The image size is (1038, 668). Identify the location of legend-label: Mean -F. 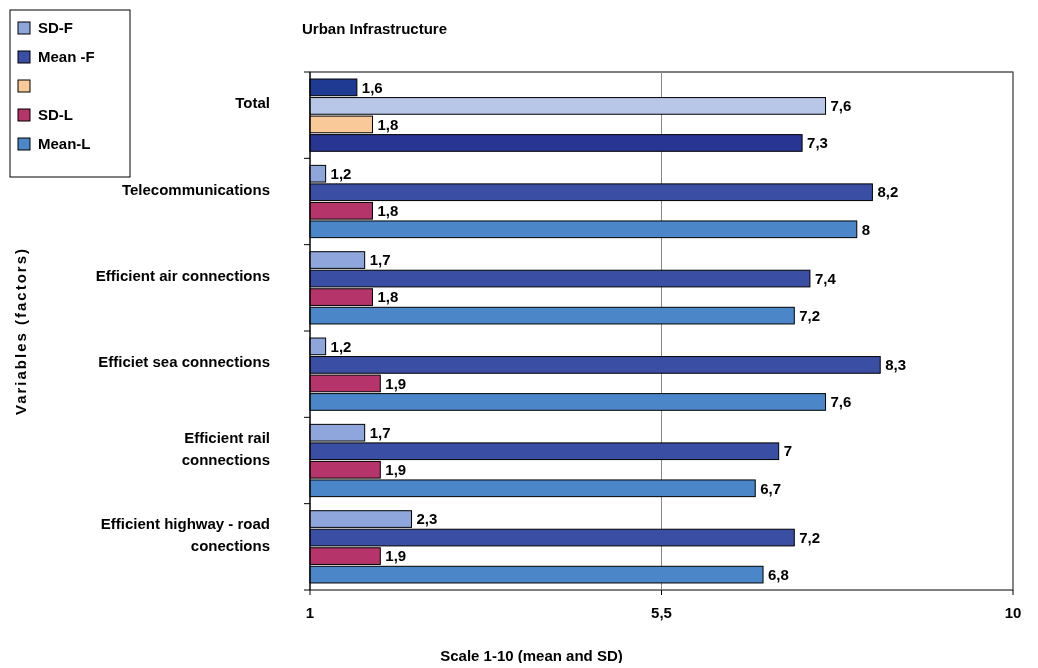
(66, 57).